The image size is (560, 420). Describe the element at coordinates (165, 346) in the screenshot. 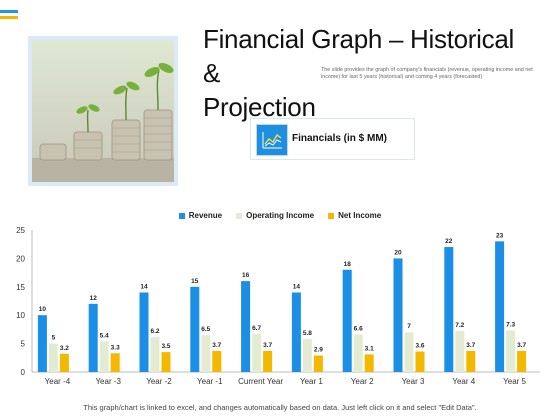

I see `data-label-net-income: 3.5` at that location.